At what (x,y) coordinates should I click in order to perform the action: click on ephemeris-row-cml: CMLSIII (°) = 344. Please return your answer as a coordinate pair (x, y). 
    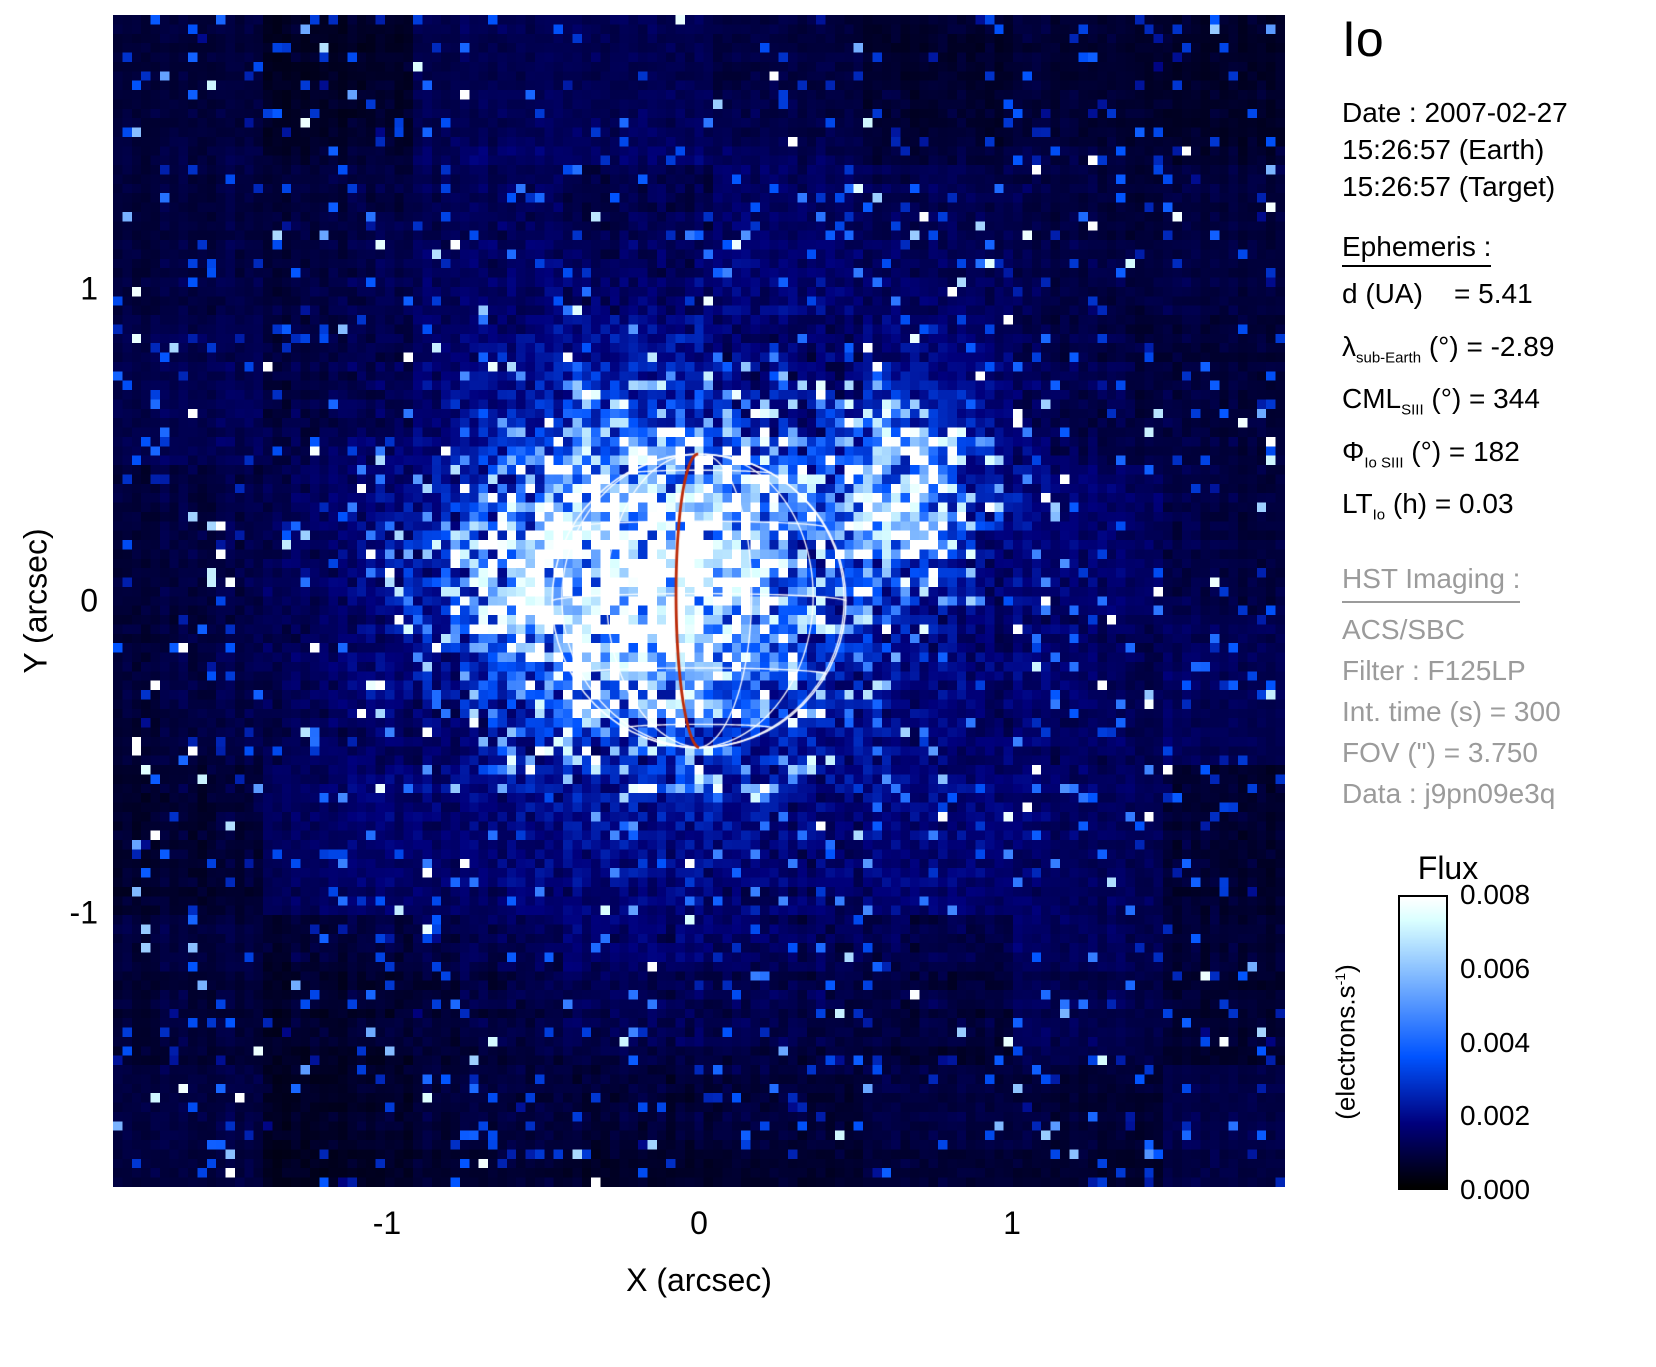
    Looking at the image, I should click on (1498, 404).